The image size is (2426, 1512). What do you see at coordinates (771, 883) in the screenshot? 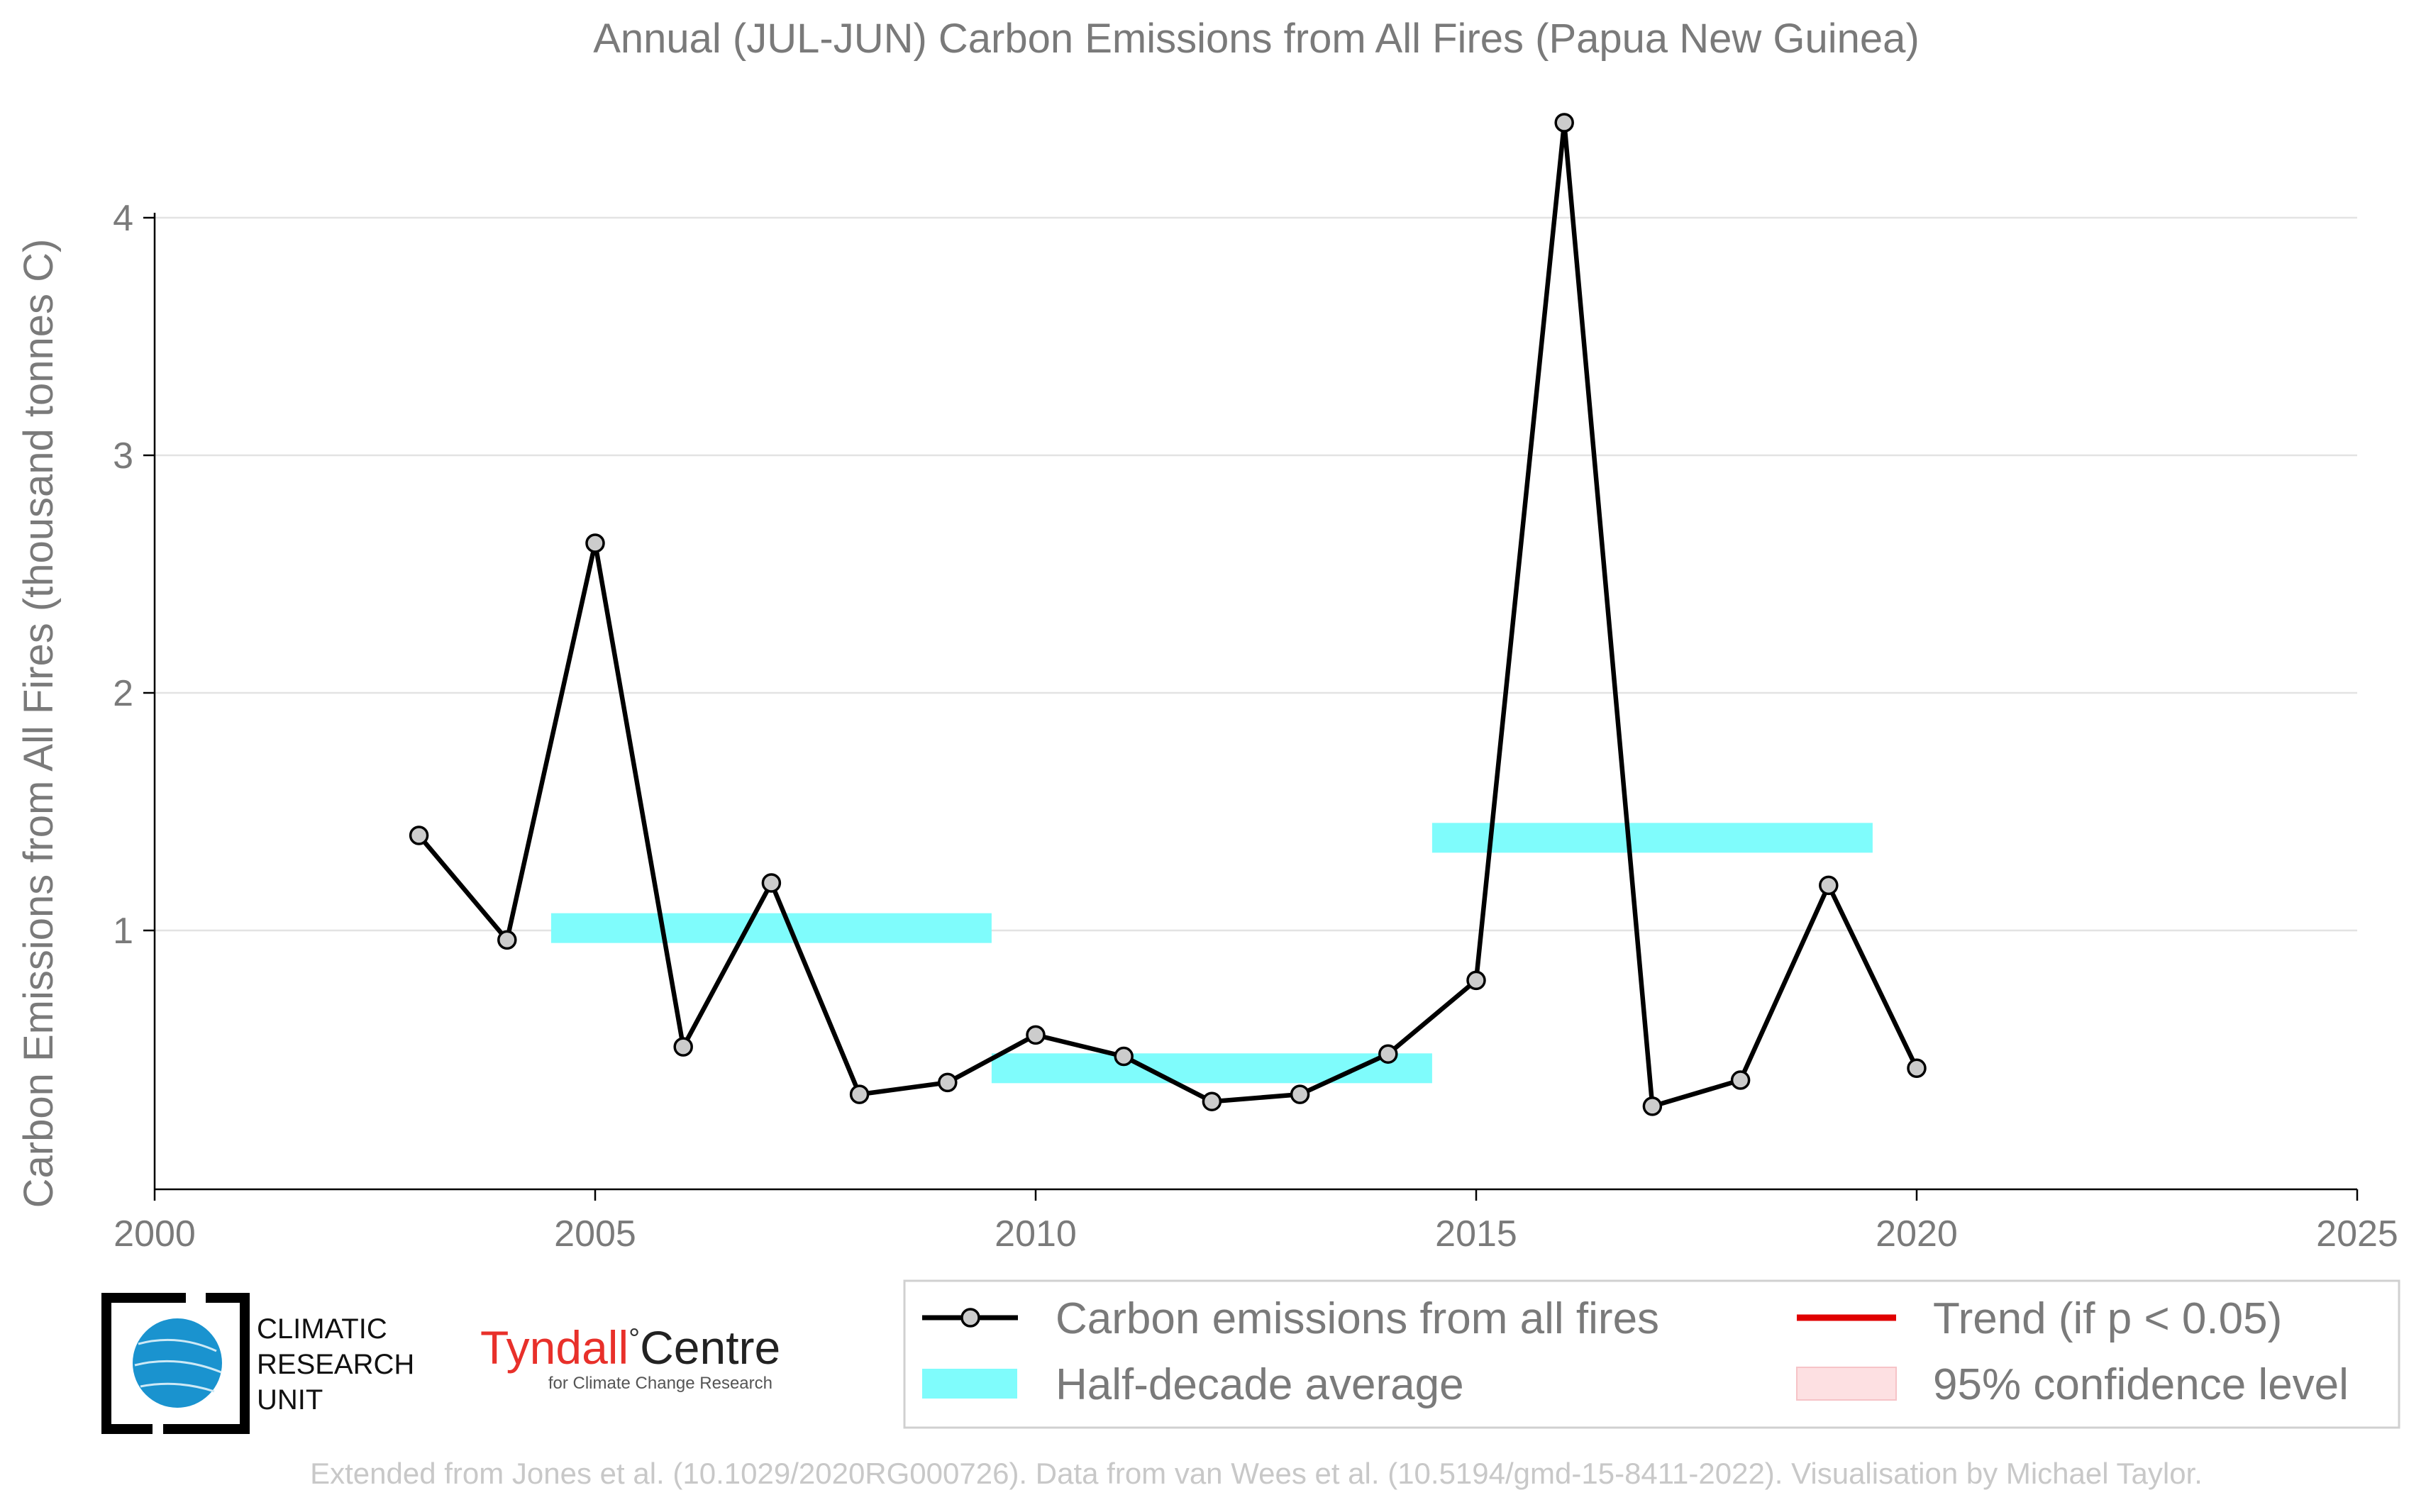
I see `data-point-2007` at bounding box center [771, 883].